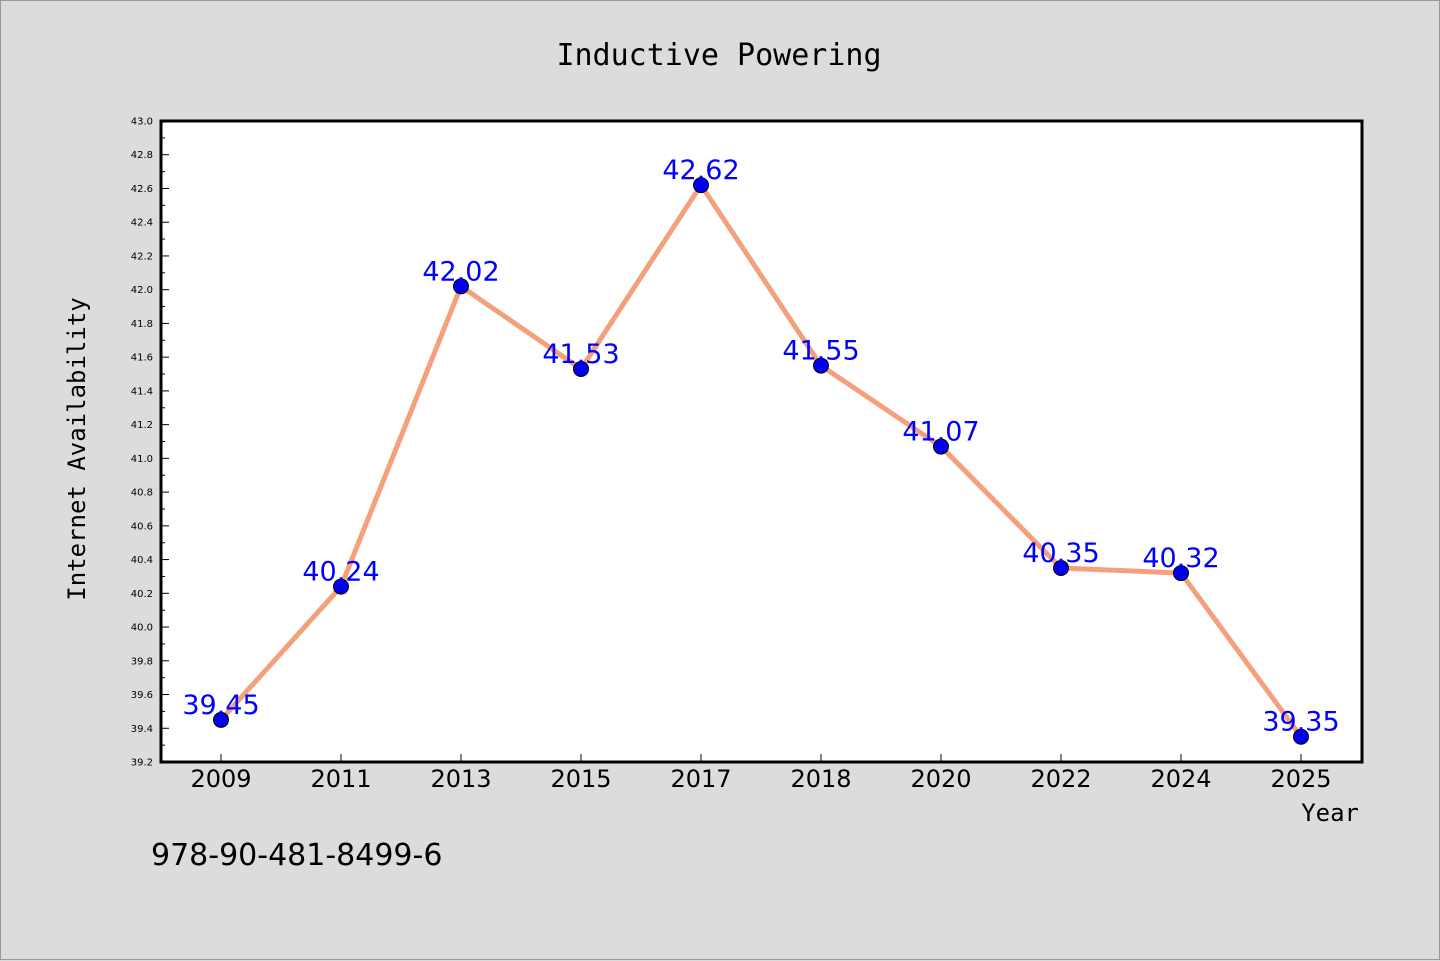 Image resolution: width=1440 pixels, height=961 pixels. Describe the element at coordinates (142, 122) in the screenshot. I see `y-tick-label: 43.0` at that location.